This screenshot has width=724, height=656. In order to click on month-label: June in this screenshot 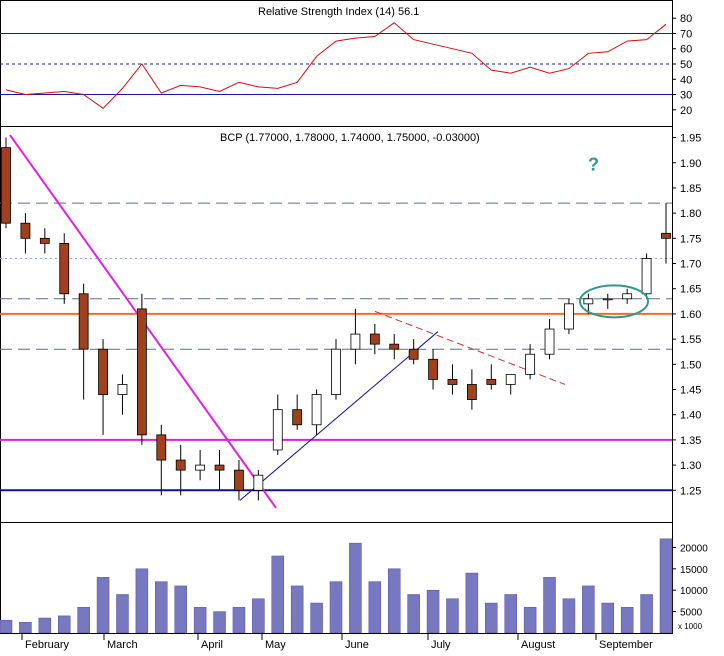, I will do `click(357, 645)`.